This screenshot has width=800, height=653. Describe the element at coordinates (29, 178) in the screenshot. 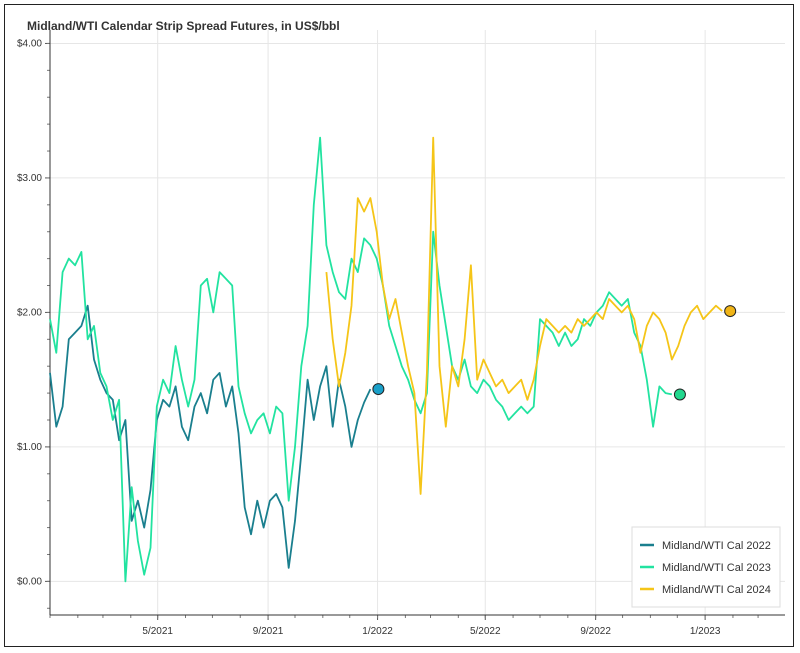

I see `y-tick-label: $3.00` at that location.